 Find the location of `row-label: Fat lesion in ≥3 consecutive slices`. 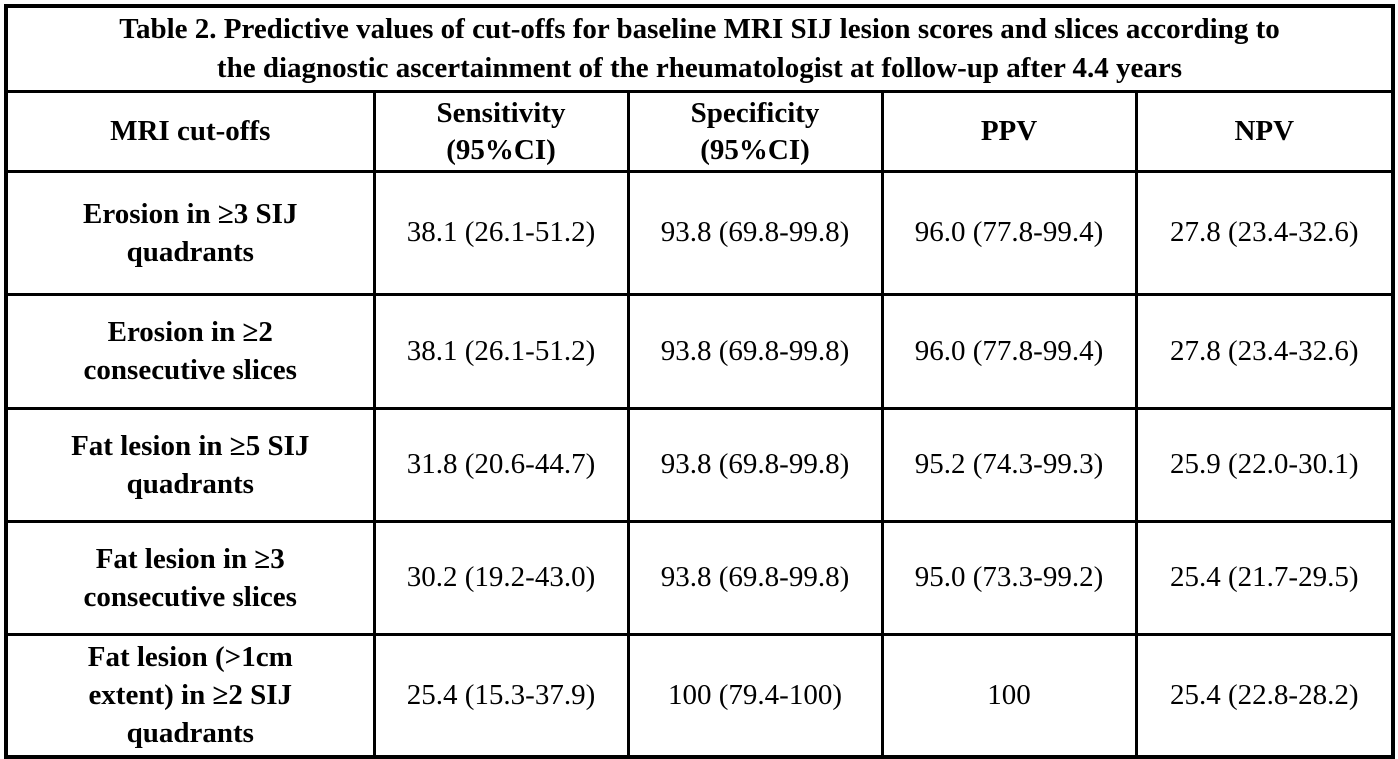

row-label: Fat lesion in ≥3 consecutive slices is located at coordinates (190, 577).